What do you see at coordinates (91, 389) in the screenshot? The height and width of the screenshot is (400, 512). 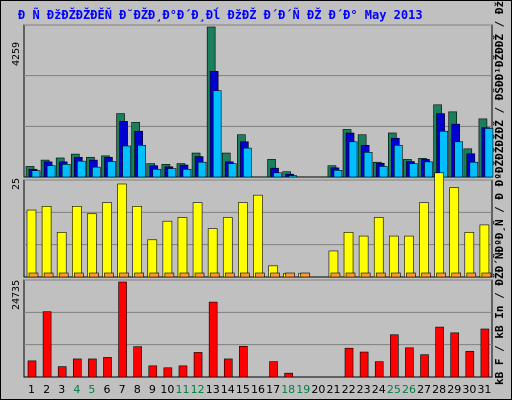 I see `x-tick-label-5: 5` at bounding box center [91, 389].